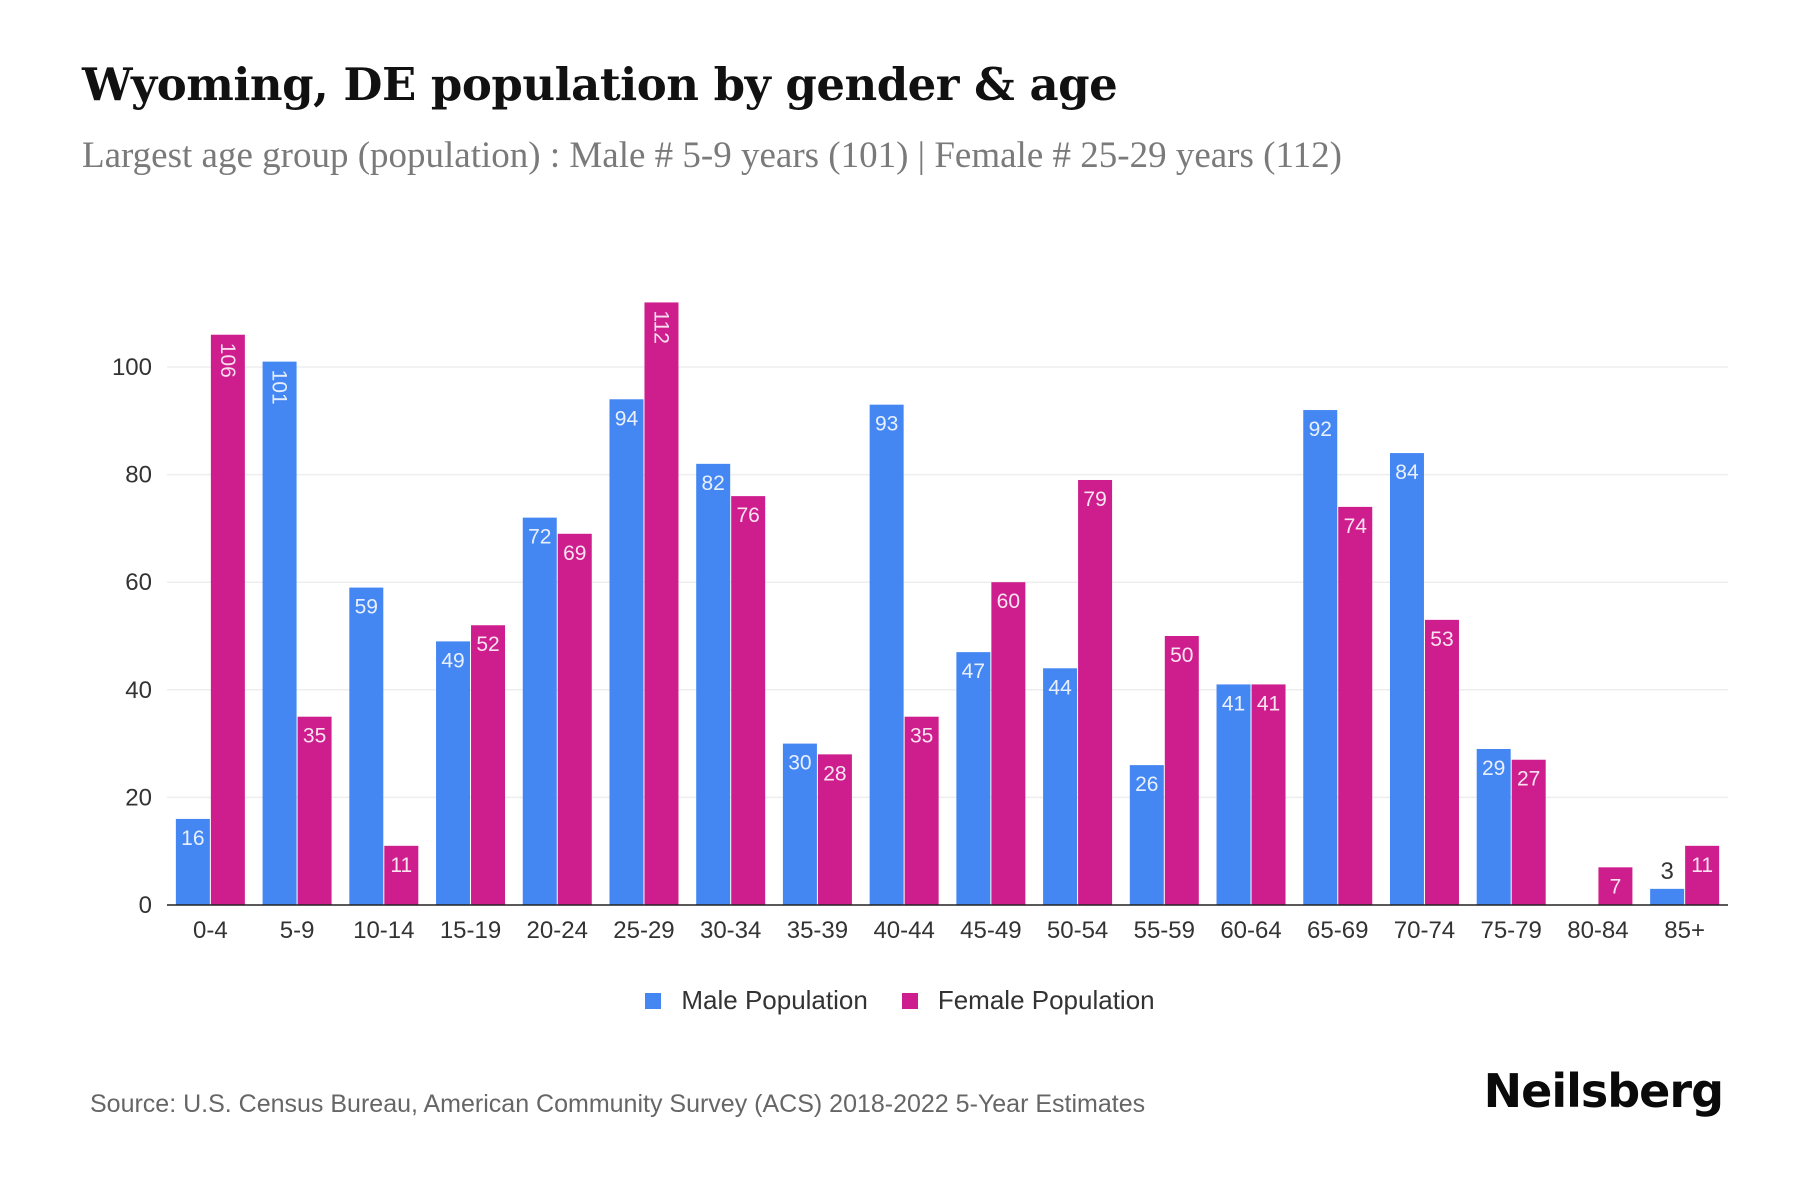  I want to click on x-tick-label: 0-4, so click(210, 930).